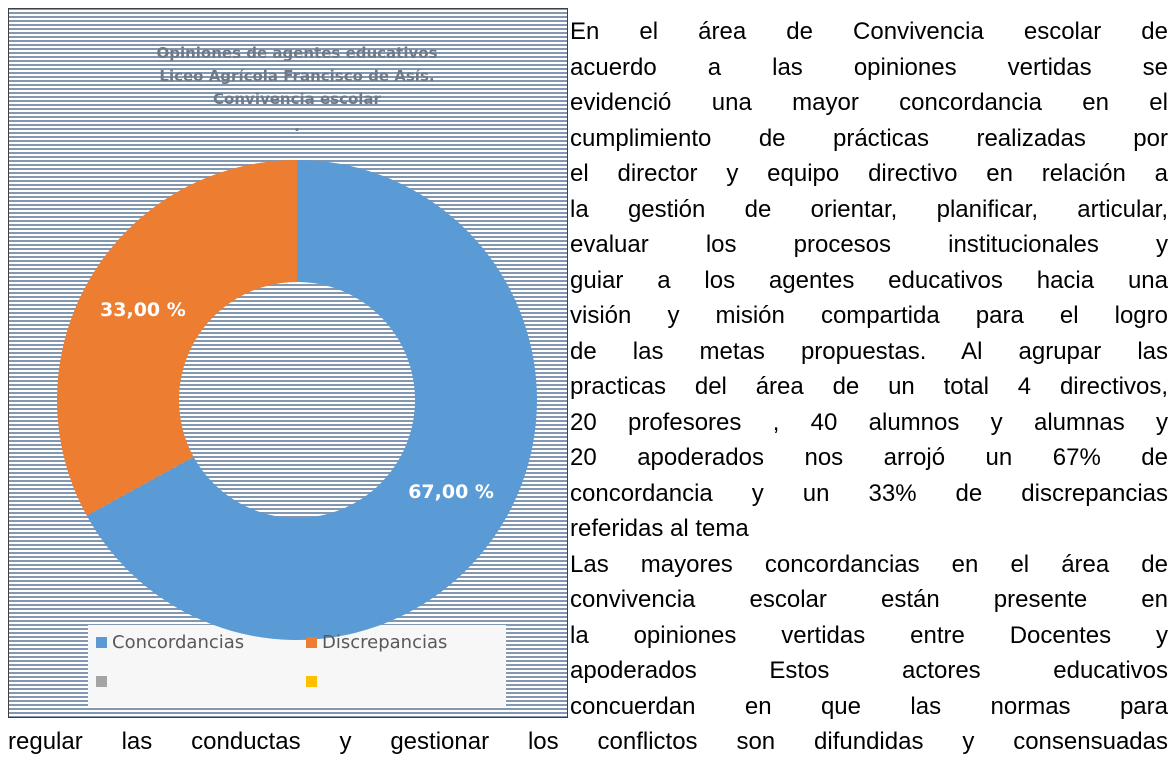  I want to click on legend-label: Discrepancias, so click(384, 642).